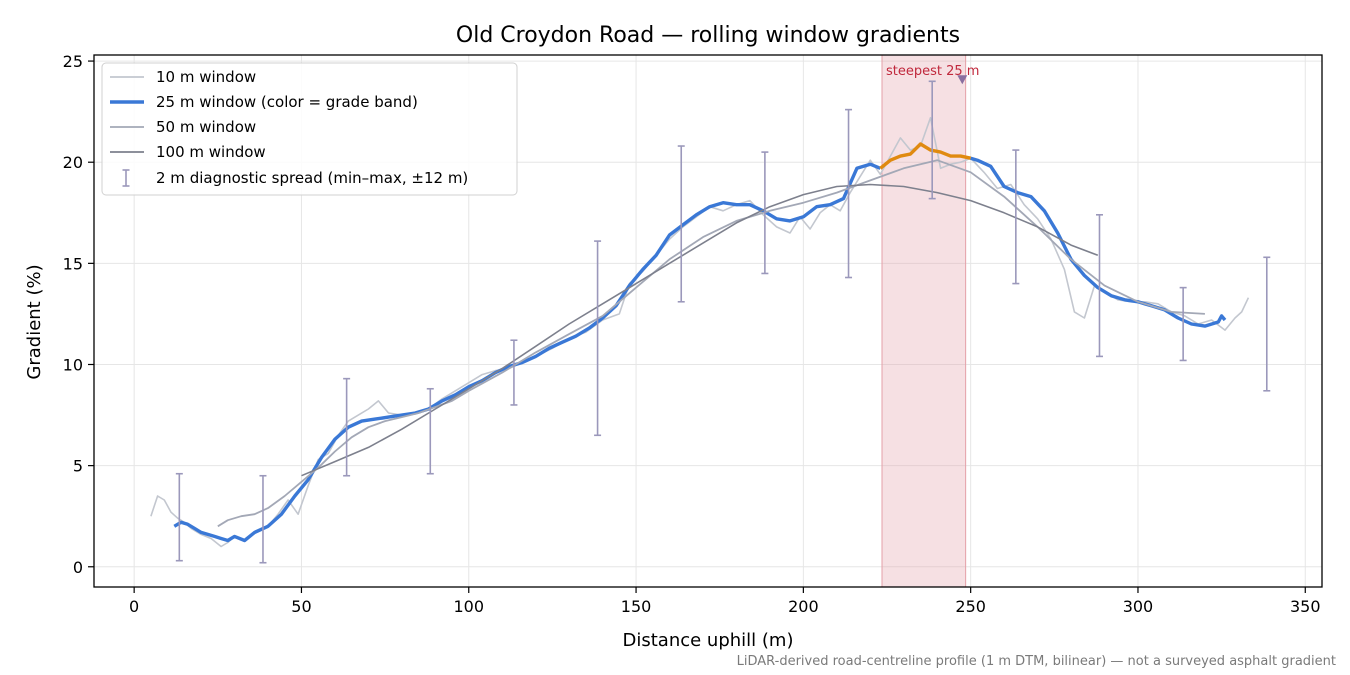 The width and height of the screenshot is (1350, 675). I want to click on steepest-segment-band, so click(924, 321).